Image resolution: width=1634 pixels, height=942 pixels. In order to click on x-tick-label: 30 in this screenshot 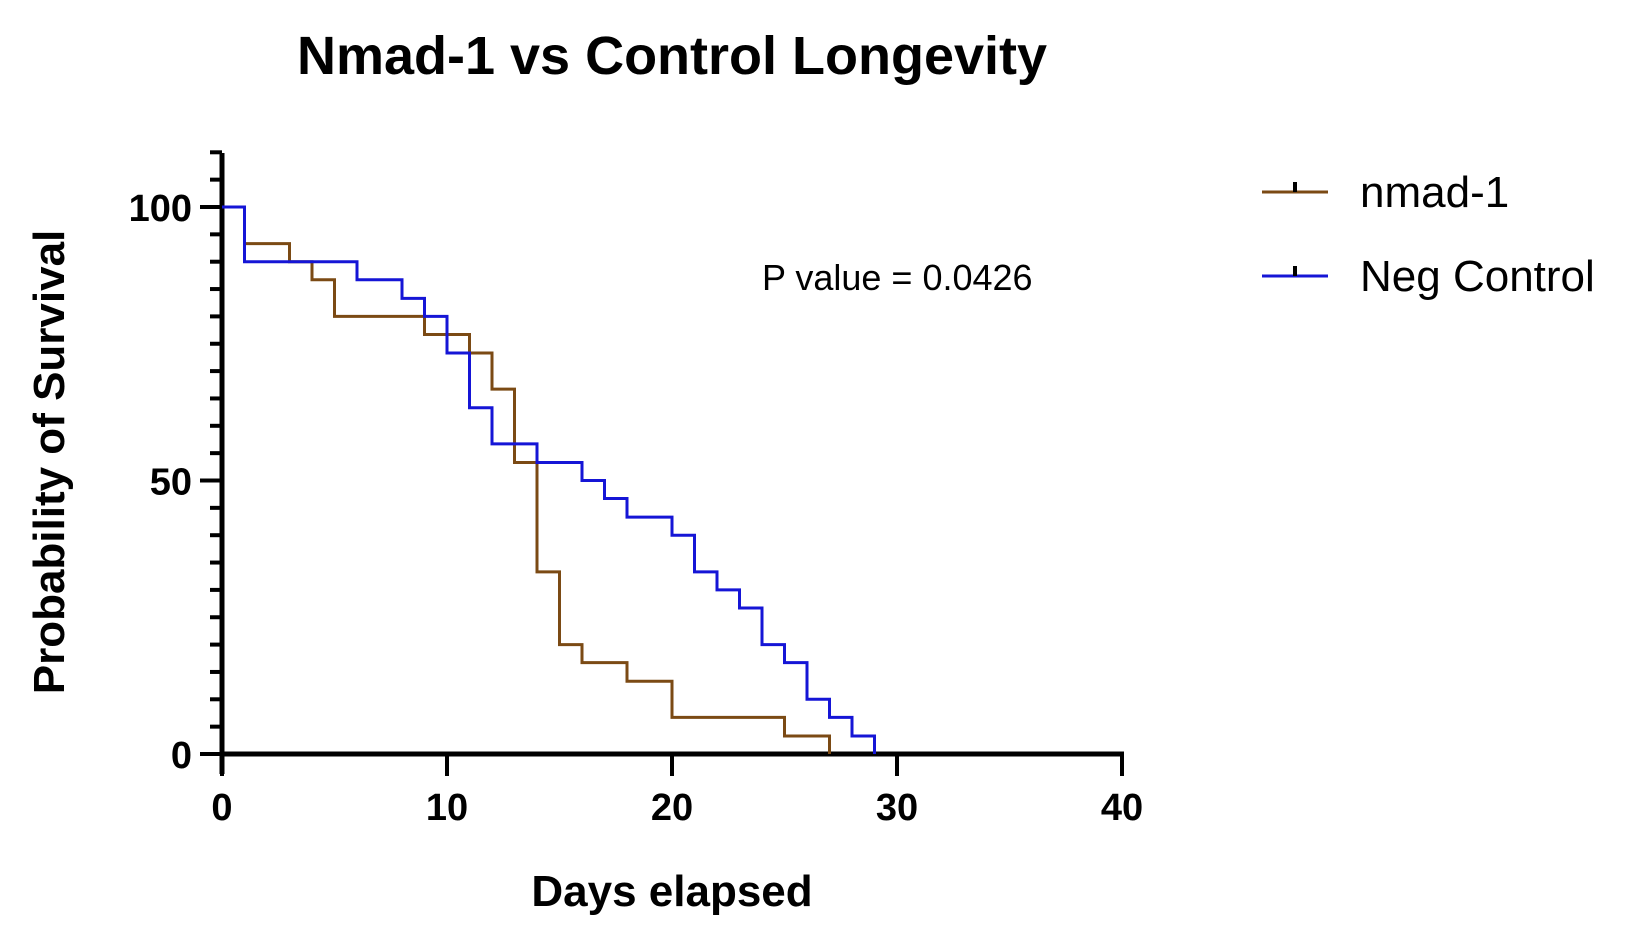, I will do `click(897, 808)`.